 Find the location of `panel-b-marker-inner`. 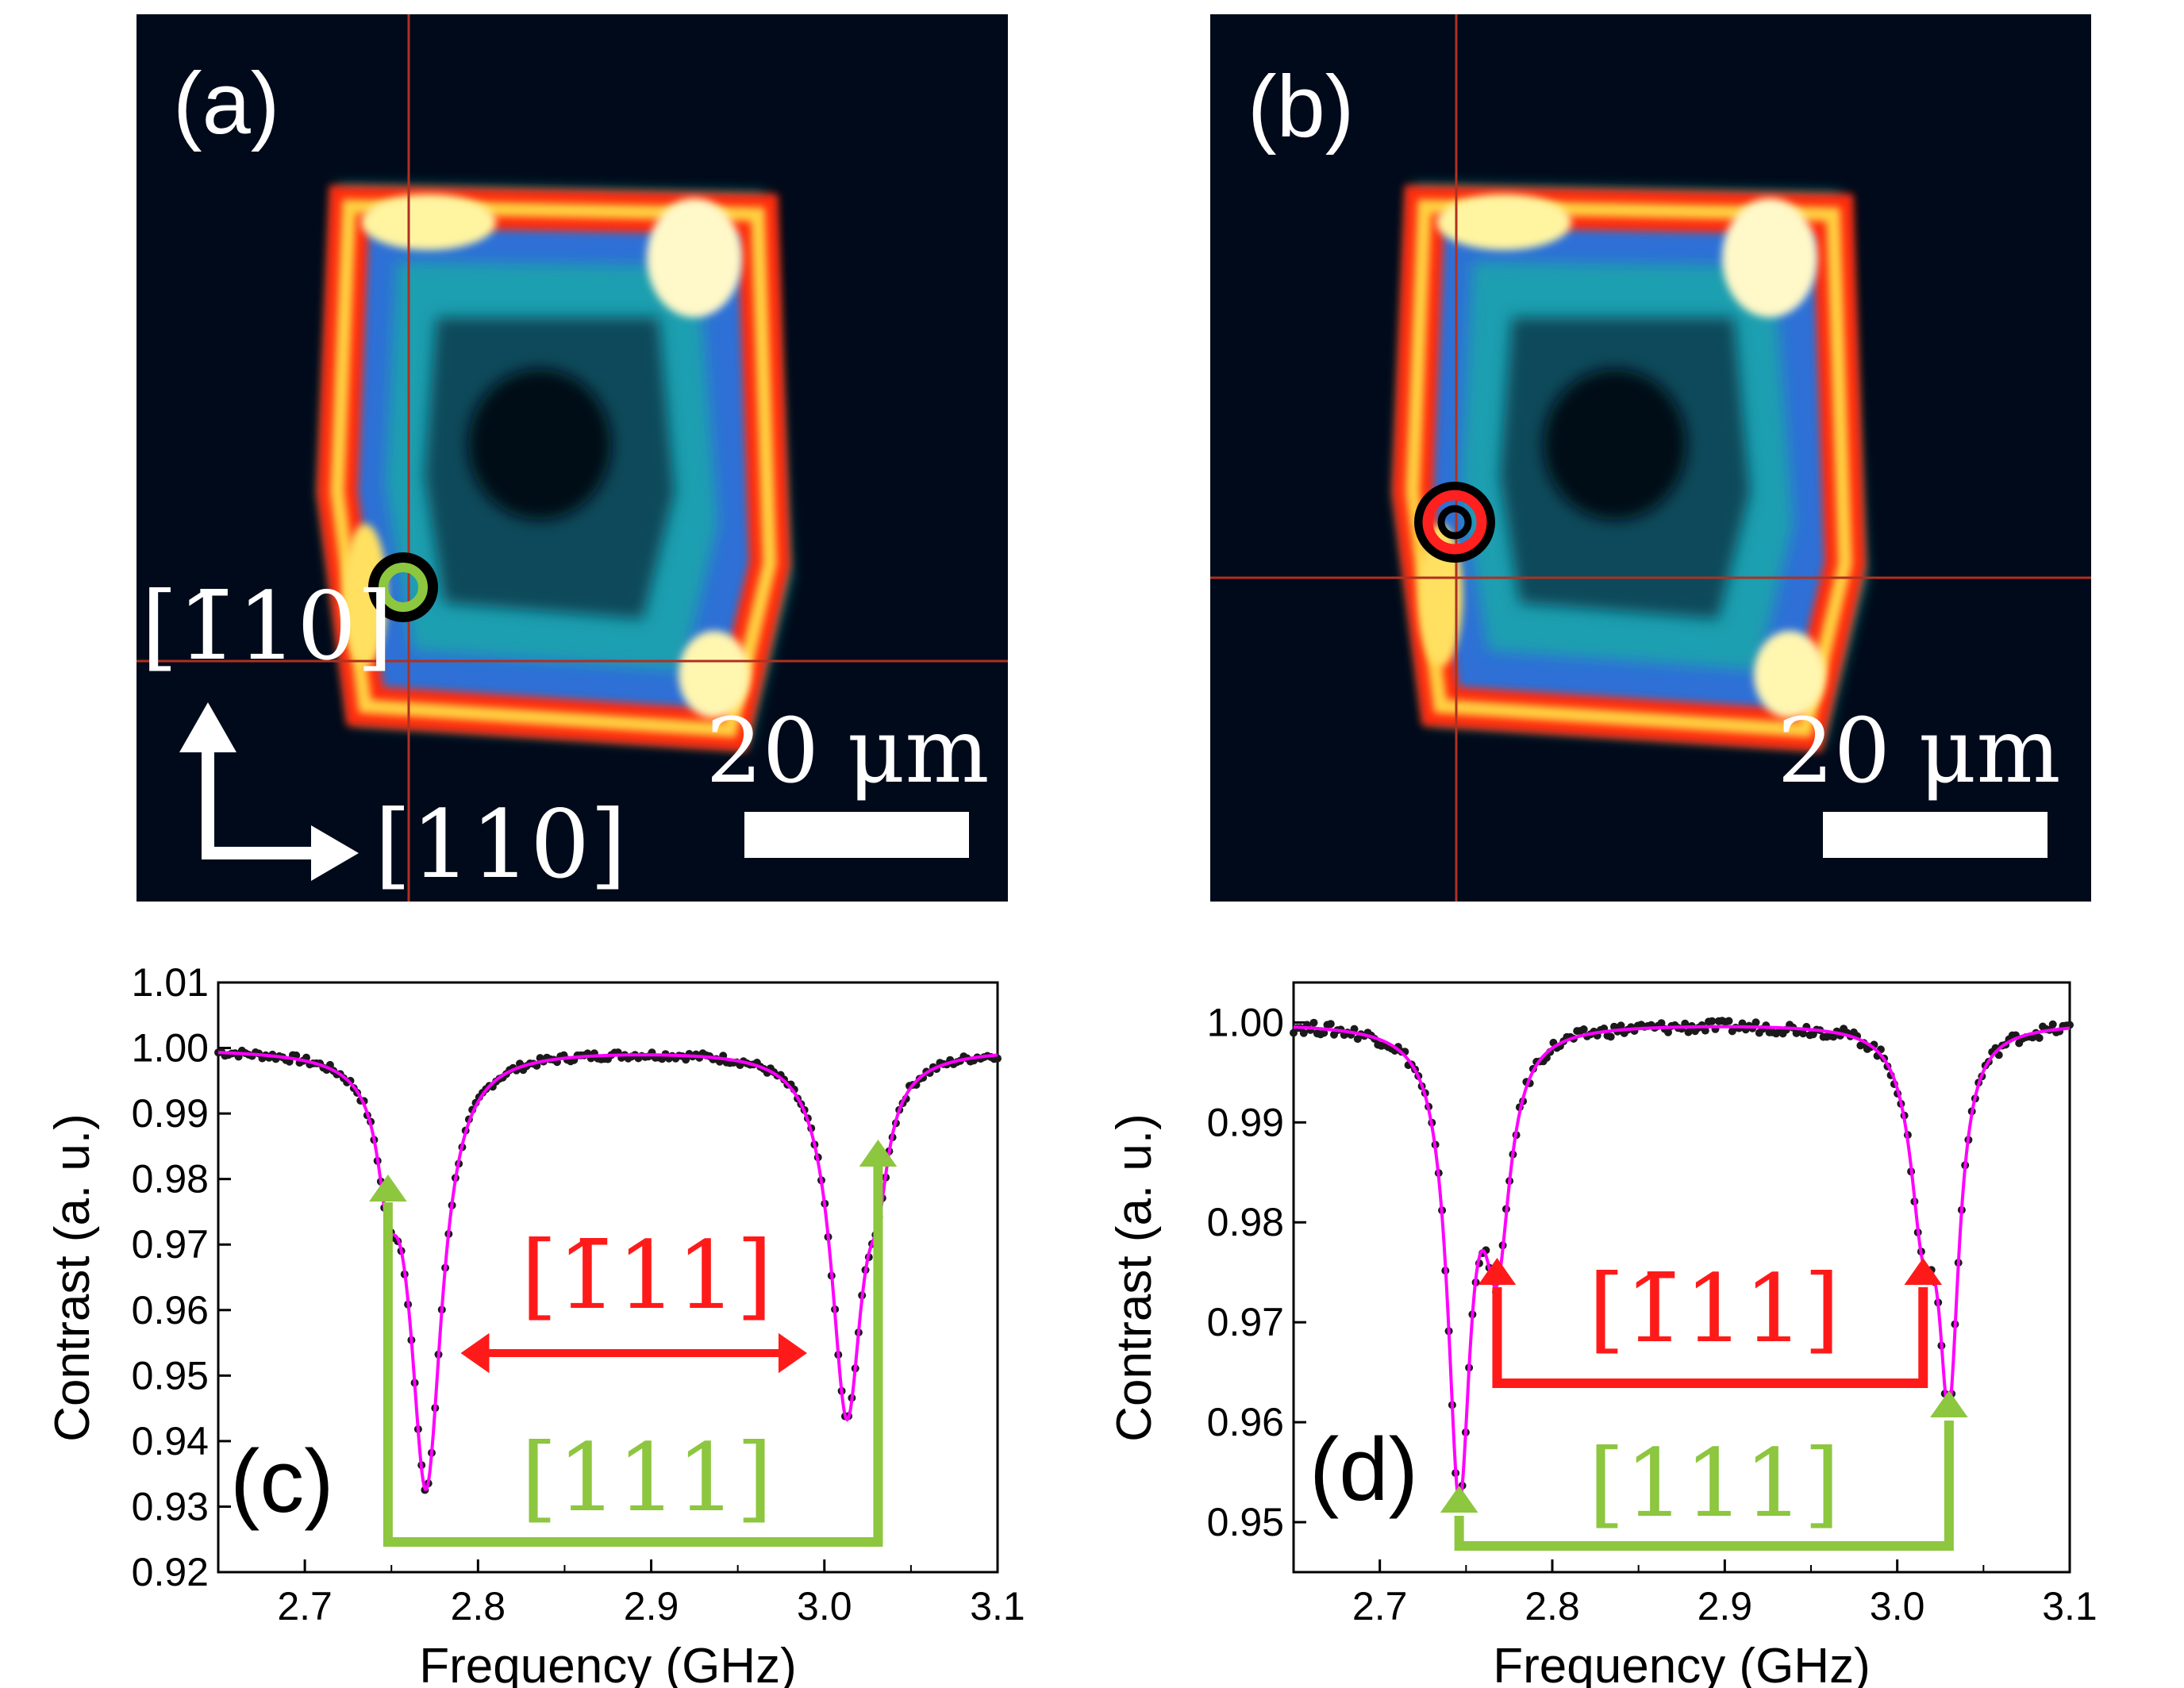

panel-b-marker-inner is located at coordinates (1454, 522).